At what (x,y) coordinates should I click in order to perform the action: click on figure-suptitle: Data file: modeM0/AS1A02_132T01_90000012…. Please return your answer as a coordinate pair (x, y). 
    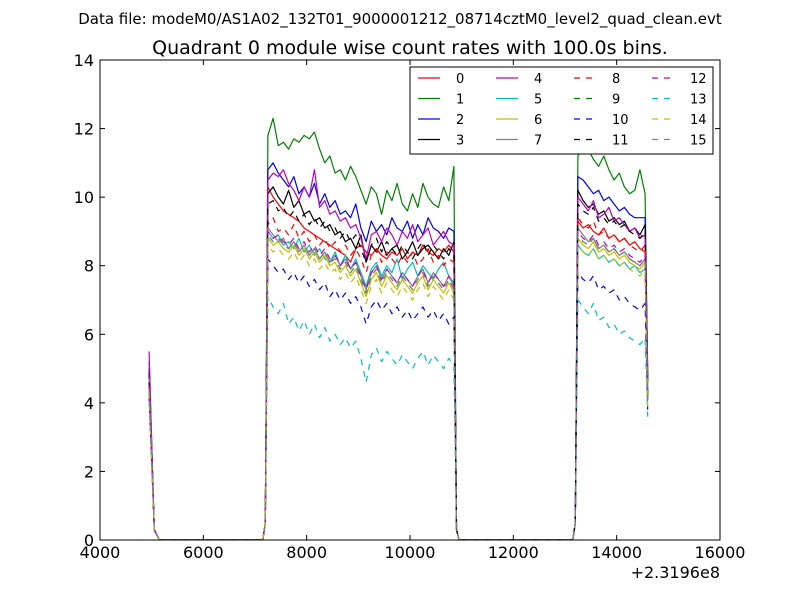
    Looking at the image, I should click on (400, 19).